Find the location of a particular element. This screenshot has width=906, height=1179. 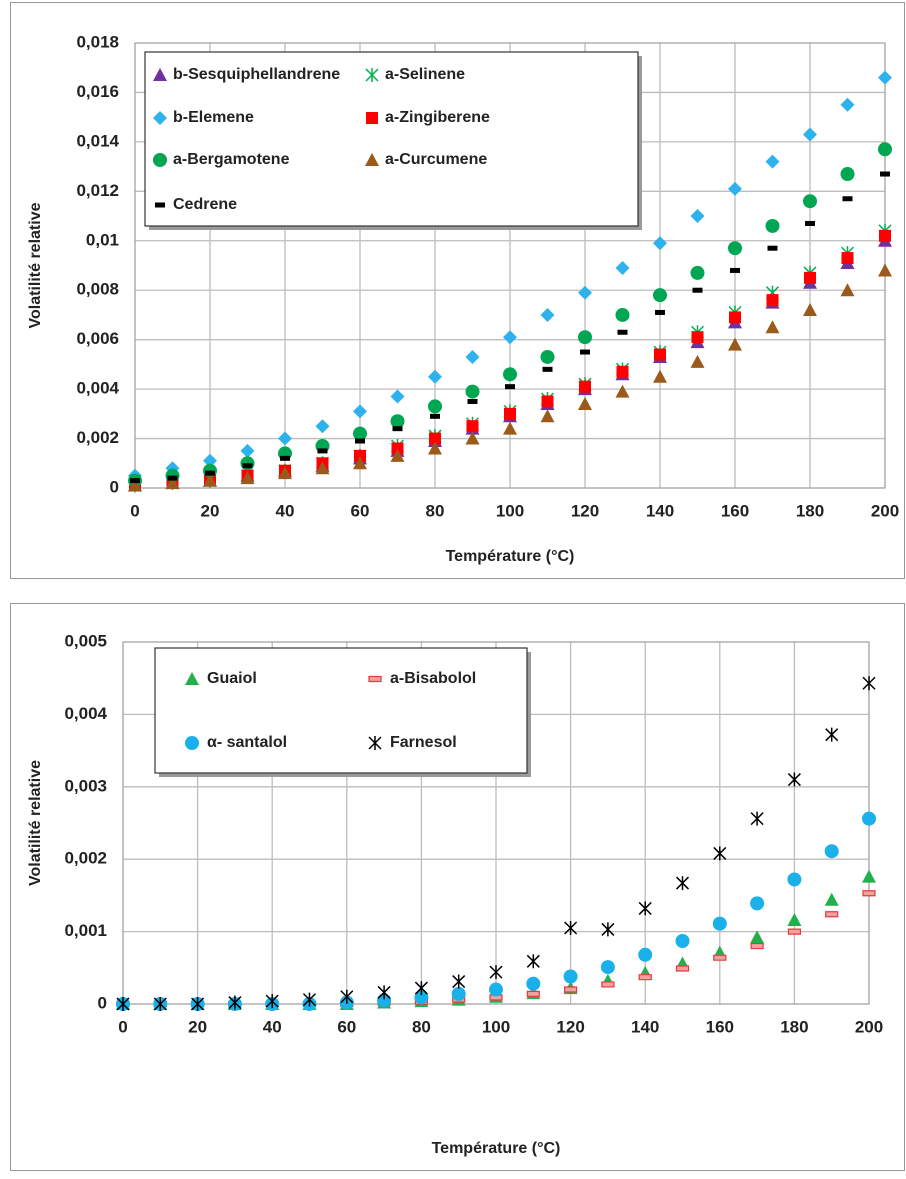

legend is located at coordinates (391, 139).